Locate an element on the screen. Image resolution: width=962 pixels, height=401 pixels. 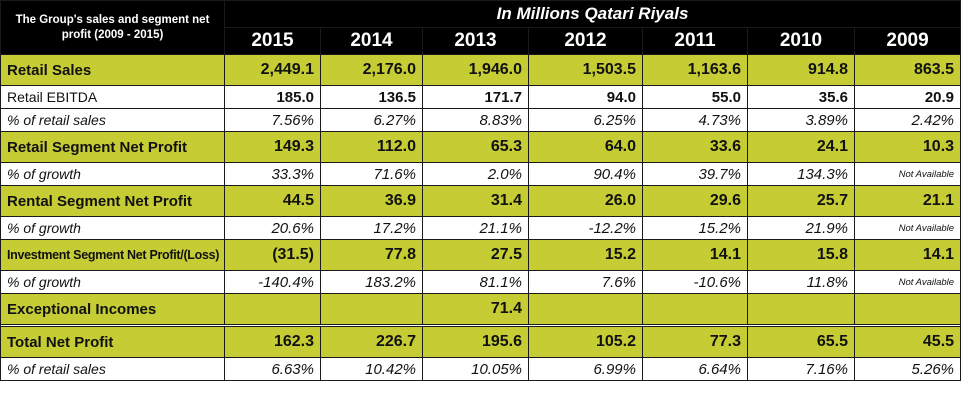
value-cell: 77.8 is located at coordinates (372, 255).